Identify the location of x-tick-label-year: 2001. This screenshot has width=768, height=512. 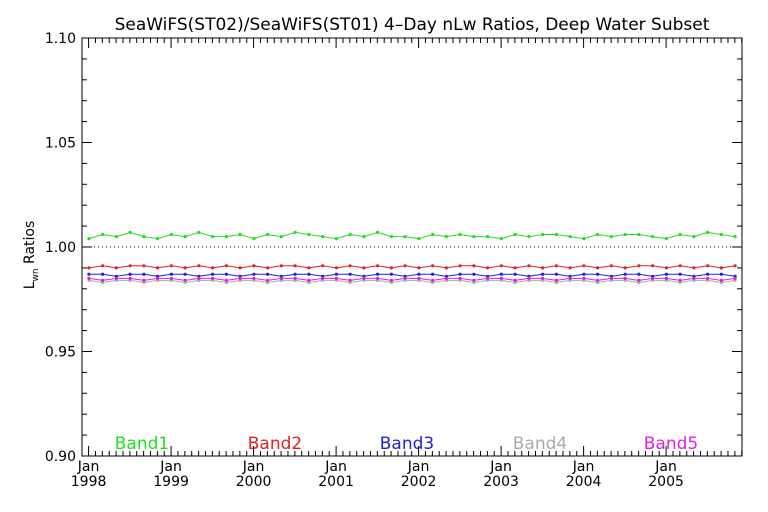
(336, 482).